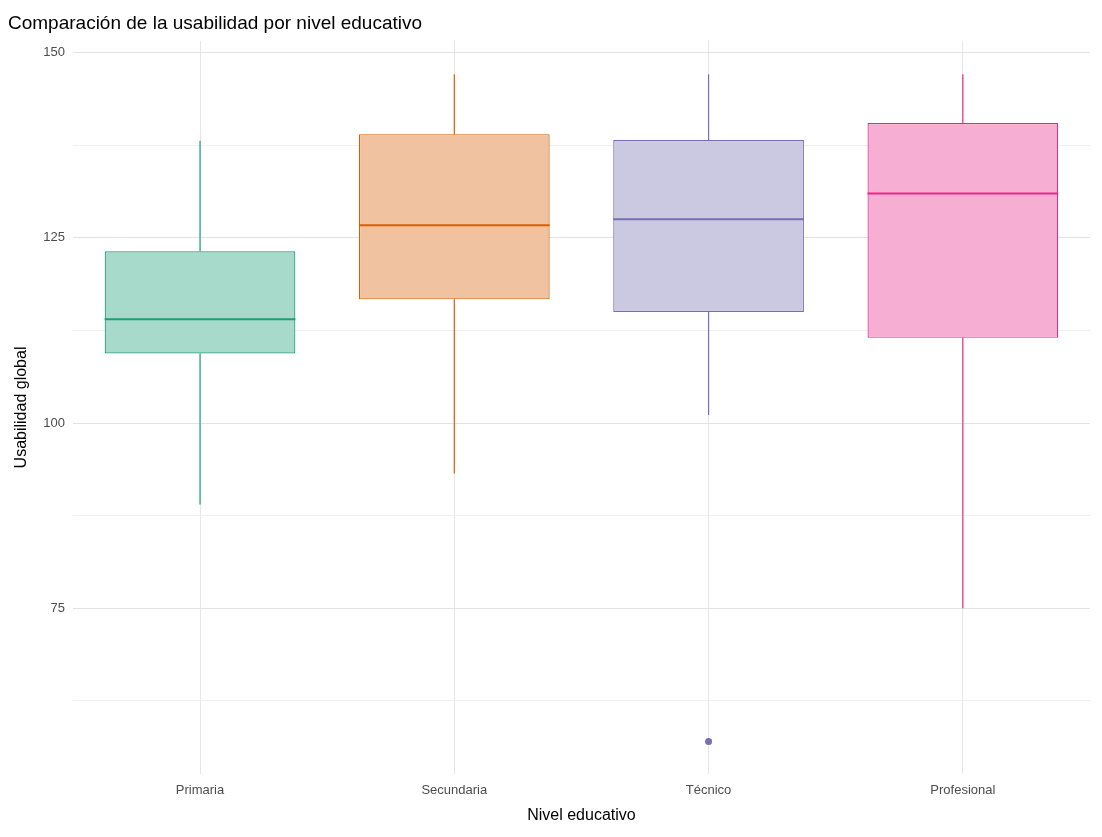 The width and height of the screenshot is (1102, 837). What do you see at coordinates (54, 237) in the screenshot?
I see `y-tick-label: 125` at bounding box center [54, 237].